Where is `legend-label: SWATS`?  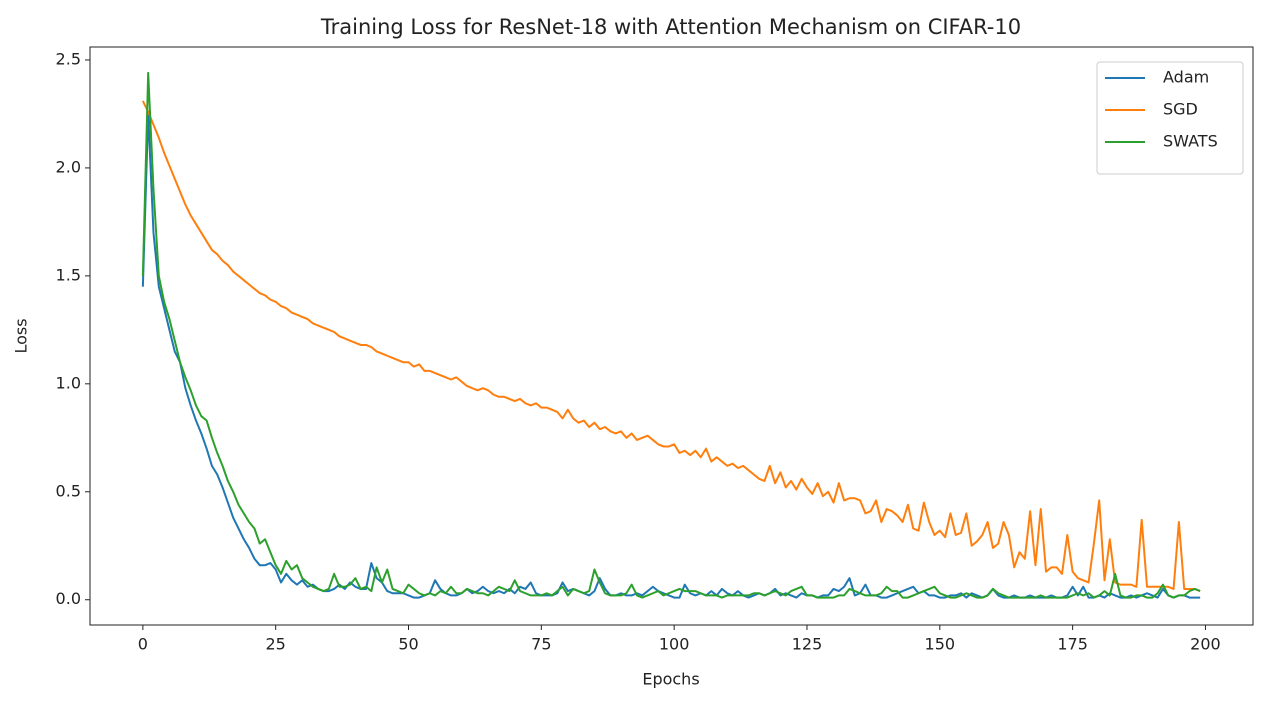 legend-label: SWATS is located at coordinates (1190, 141).